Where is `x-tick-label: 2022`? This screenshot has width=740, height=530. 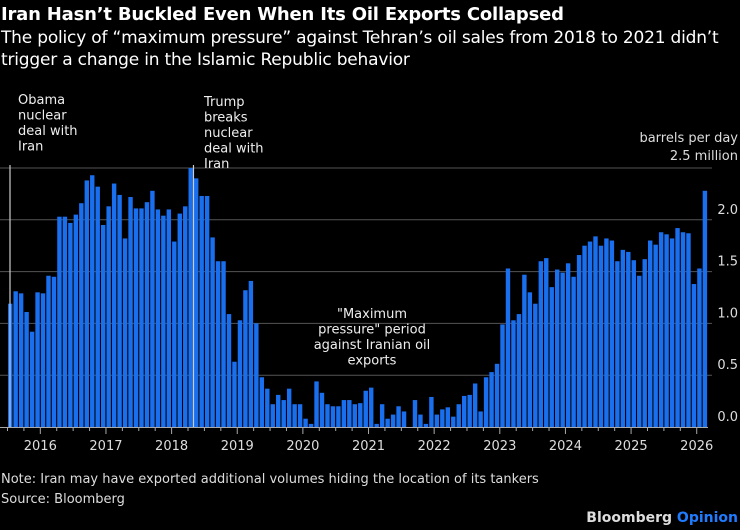
x-tick-label: 2022 is located at coordinates (434, 446).